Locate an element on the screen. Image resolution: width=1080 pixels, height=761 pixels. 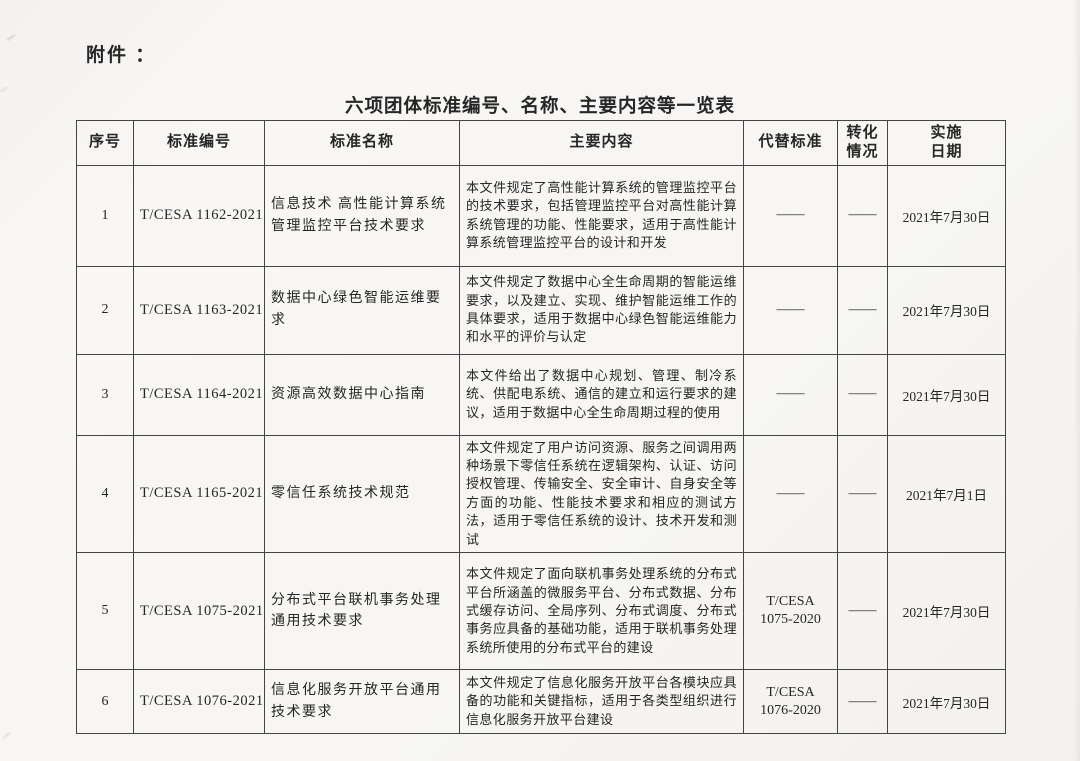
cell-standard-name: 零信任系统技术规范 is located at coordinates (362, 494).